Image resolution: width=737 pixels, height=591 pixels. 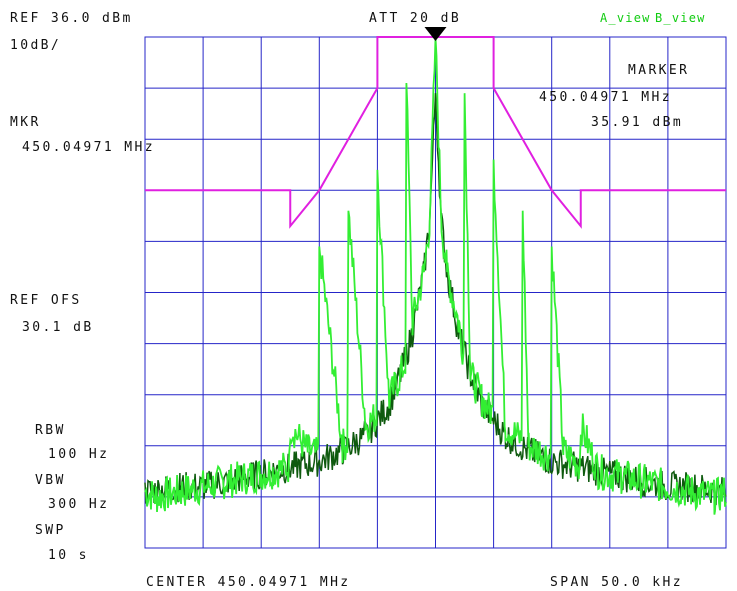 What do you see at coordinates (248, 582) in the screenshot?
I see `center-frequency-label: CENTER 450.04971 MHz` at bounding box center [248, 582].